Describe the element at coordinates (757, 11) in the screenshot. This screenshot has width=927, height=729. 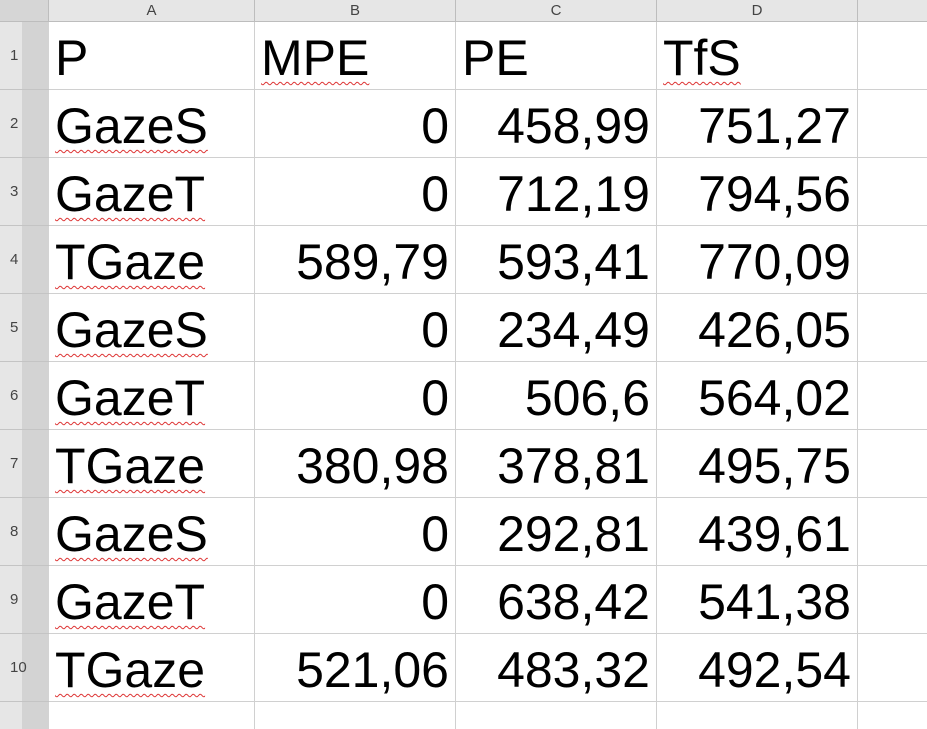
I see `column-header-d: D` at that location.